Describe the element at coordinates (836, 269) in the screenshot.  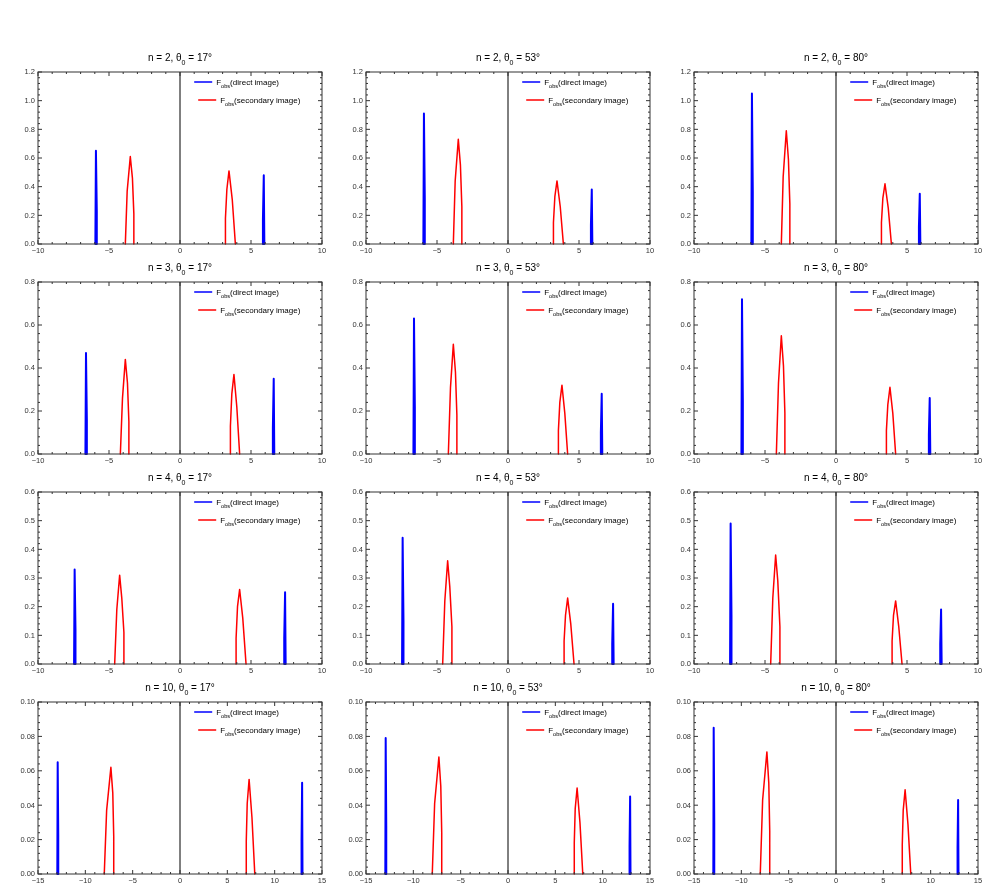
I see `chart-title: n = 3, θ$_{0}$ = 80°` at that location.